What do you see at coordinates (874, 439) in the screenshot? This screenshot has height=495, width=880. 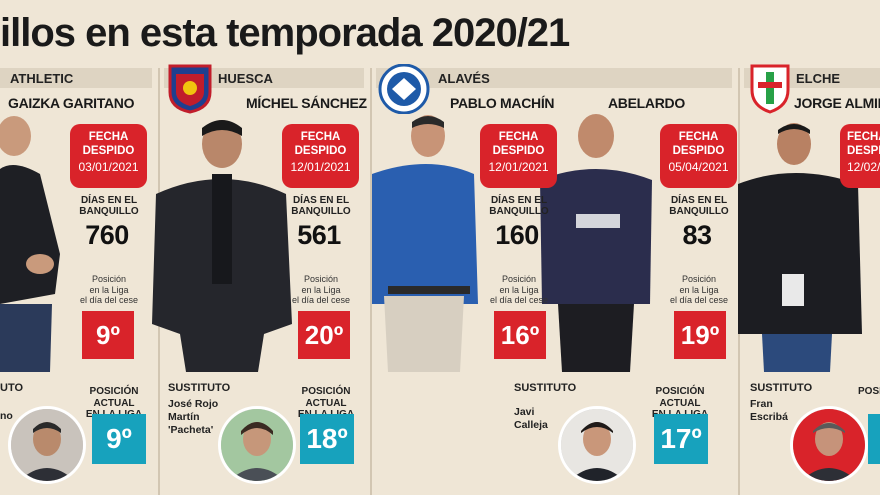 I see `posicion-actual-value` at bounding box center [874, 439].